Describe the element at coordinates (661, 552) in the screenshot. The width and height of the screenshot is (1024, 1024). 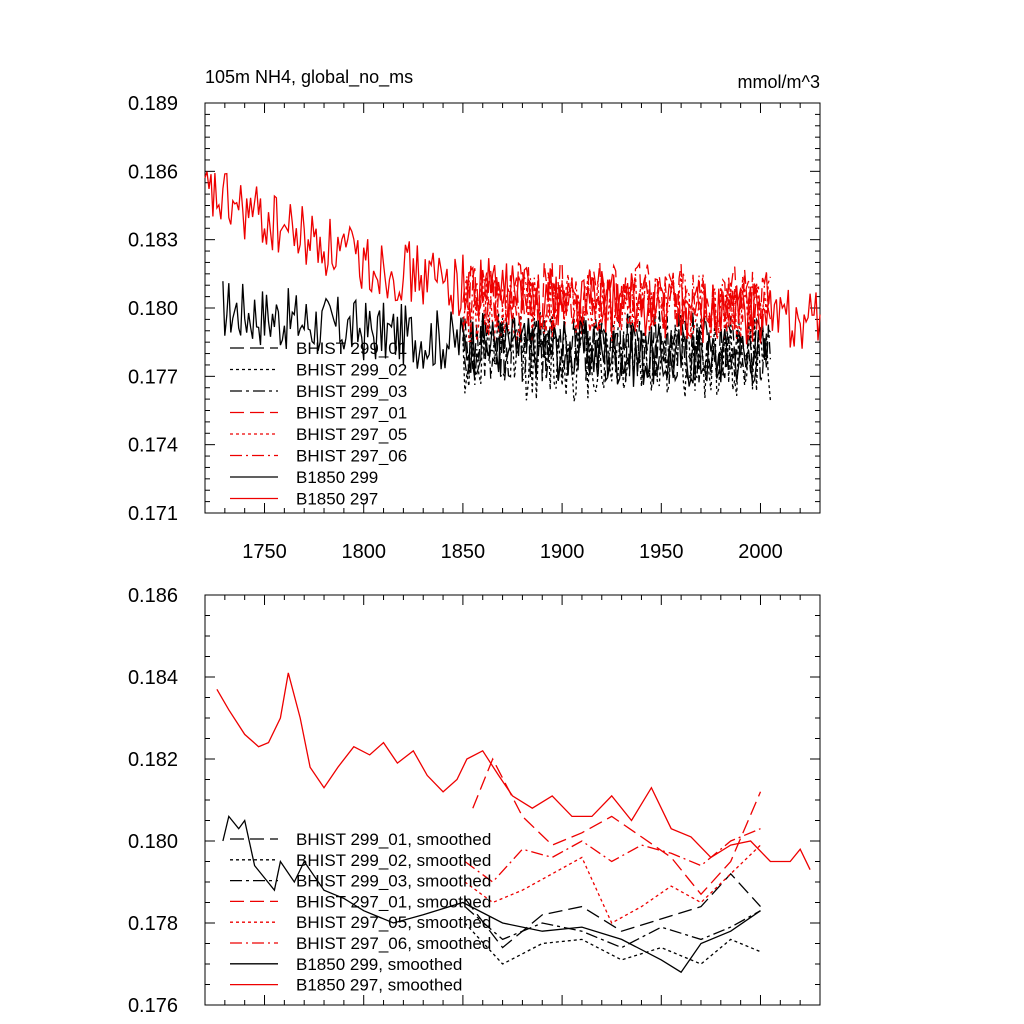
I see `x-tick-label: 1950` at that location.